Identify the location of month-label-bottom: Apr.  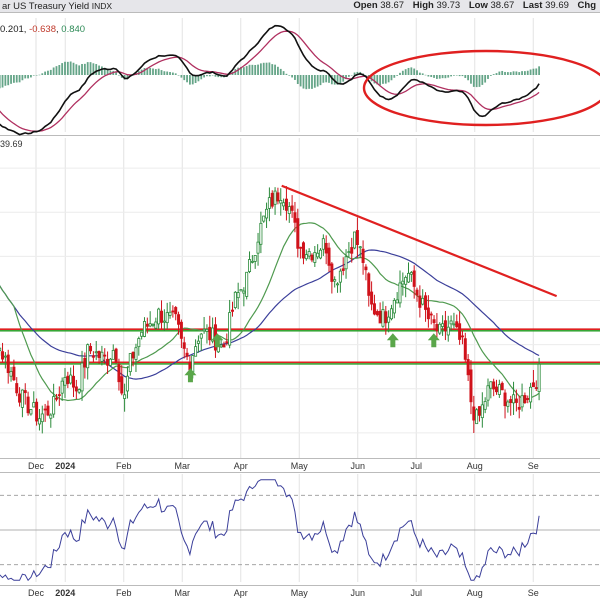
(241, 593).